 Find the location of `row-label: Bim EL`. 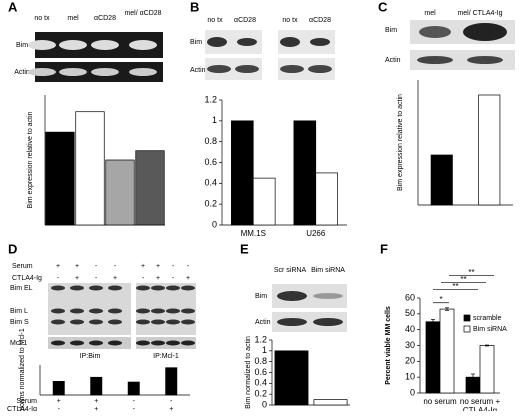

row-label: Bim EL is located at coordinates (21, 288).